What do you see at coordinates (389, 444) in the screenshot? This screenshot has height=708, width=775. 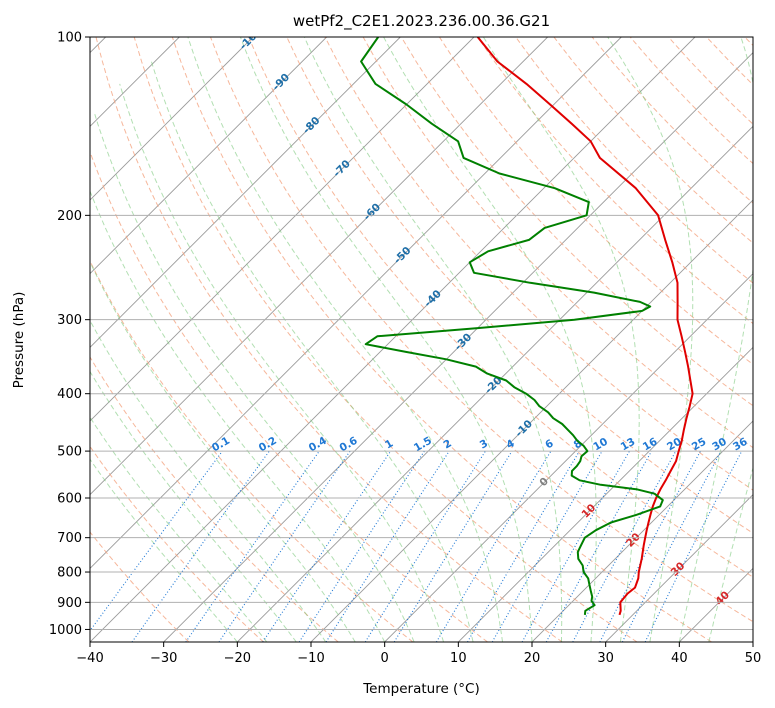 I see `mixing-ratio-label: 1` at bounding box center [389, 444].